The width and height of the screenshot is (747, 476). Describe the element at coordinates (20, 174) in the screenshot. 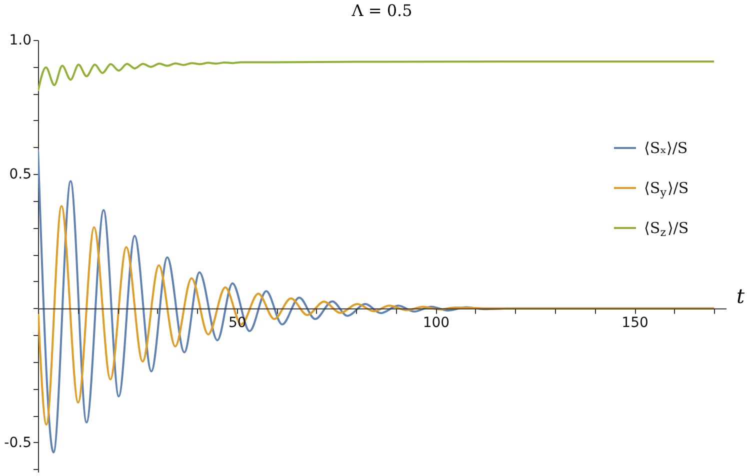

I see `y-tick-label: 0.5` at that location.